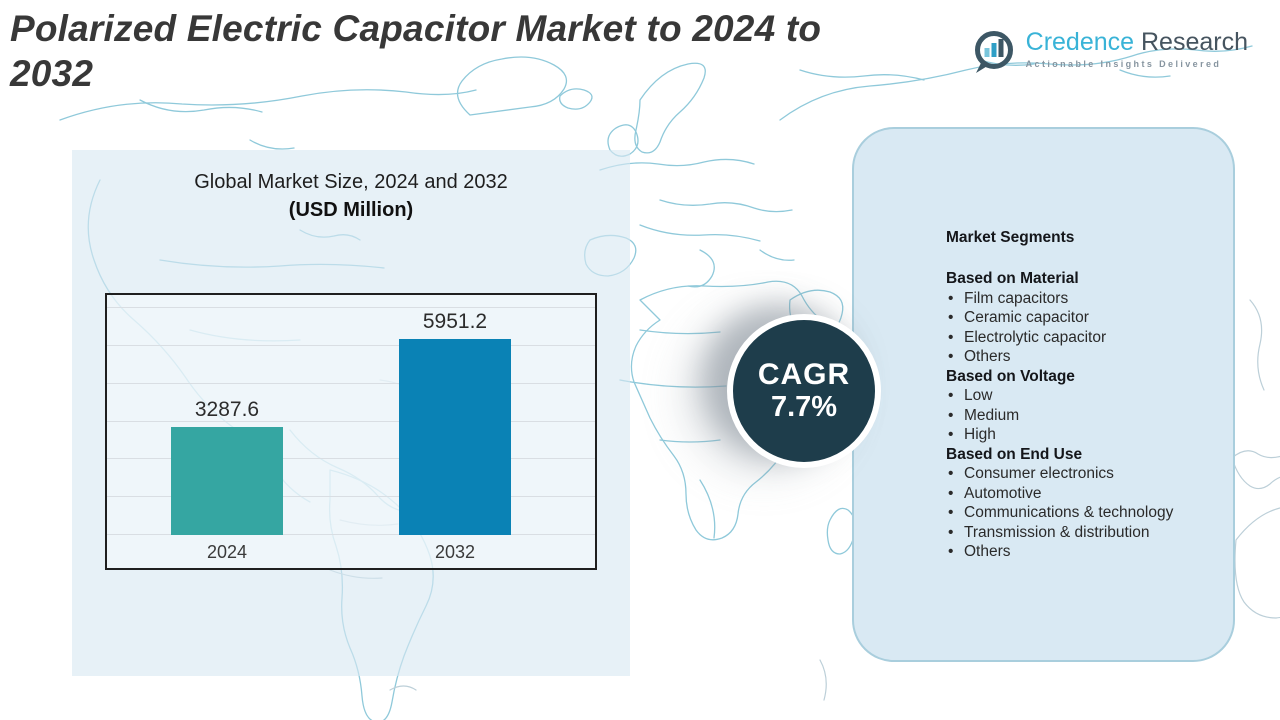 The image size is (1280, 720). I want to click on list-item: • Low, so click(1079, 396).